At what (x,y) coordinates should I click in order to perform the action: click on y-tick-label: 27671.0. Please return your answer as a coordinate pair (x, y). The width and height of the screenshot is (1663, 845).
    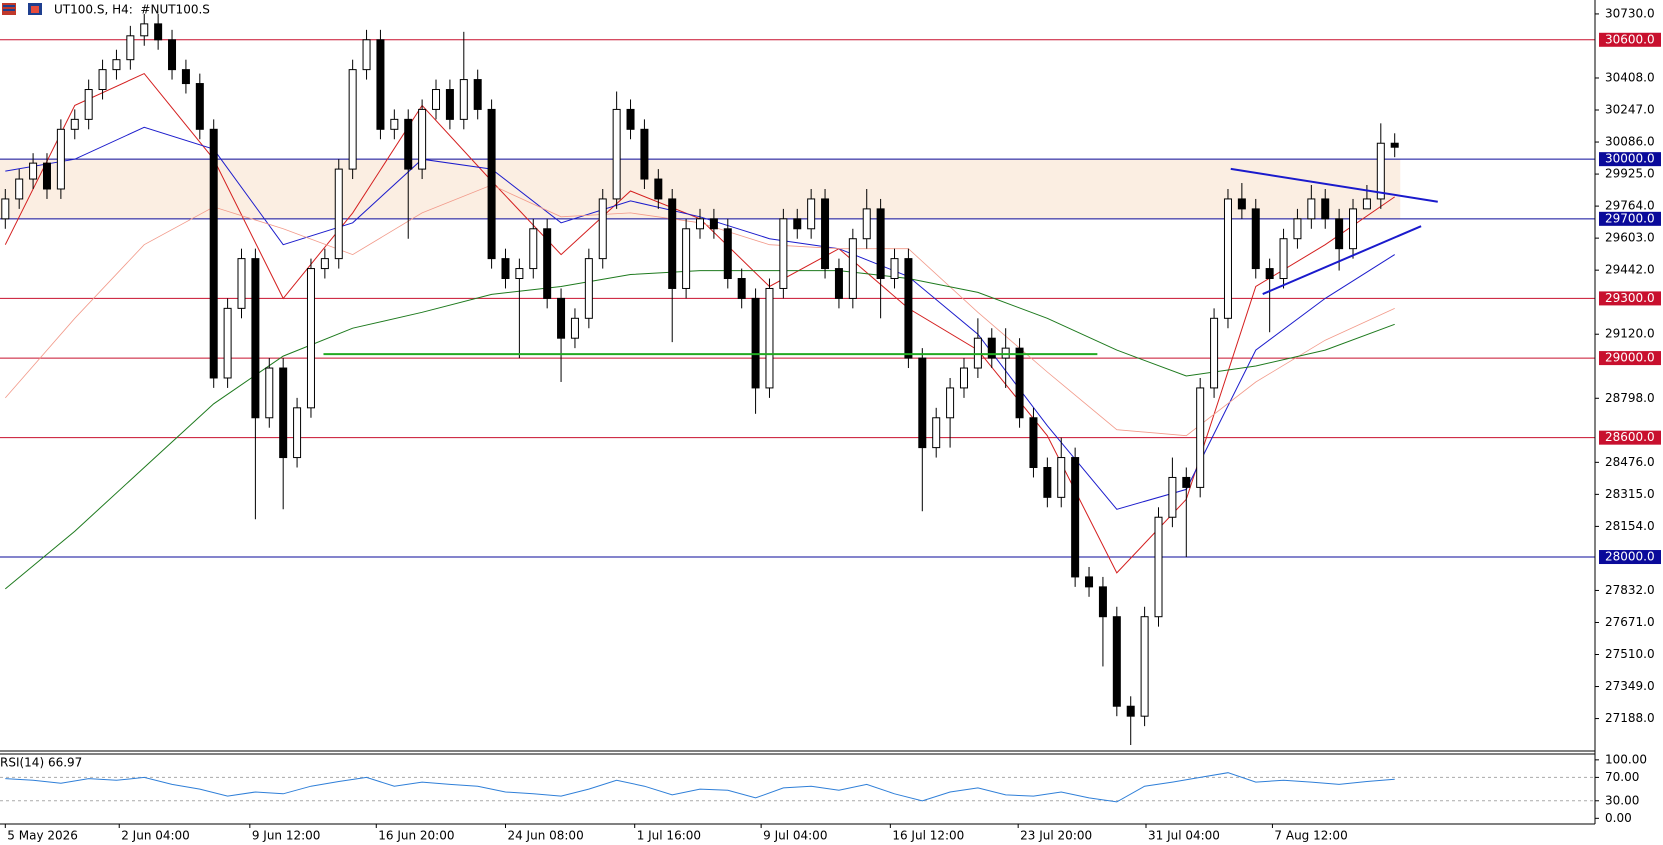
    Looking at the image, I should click on (1630, 622).